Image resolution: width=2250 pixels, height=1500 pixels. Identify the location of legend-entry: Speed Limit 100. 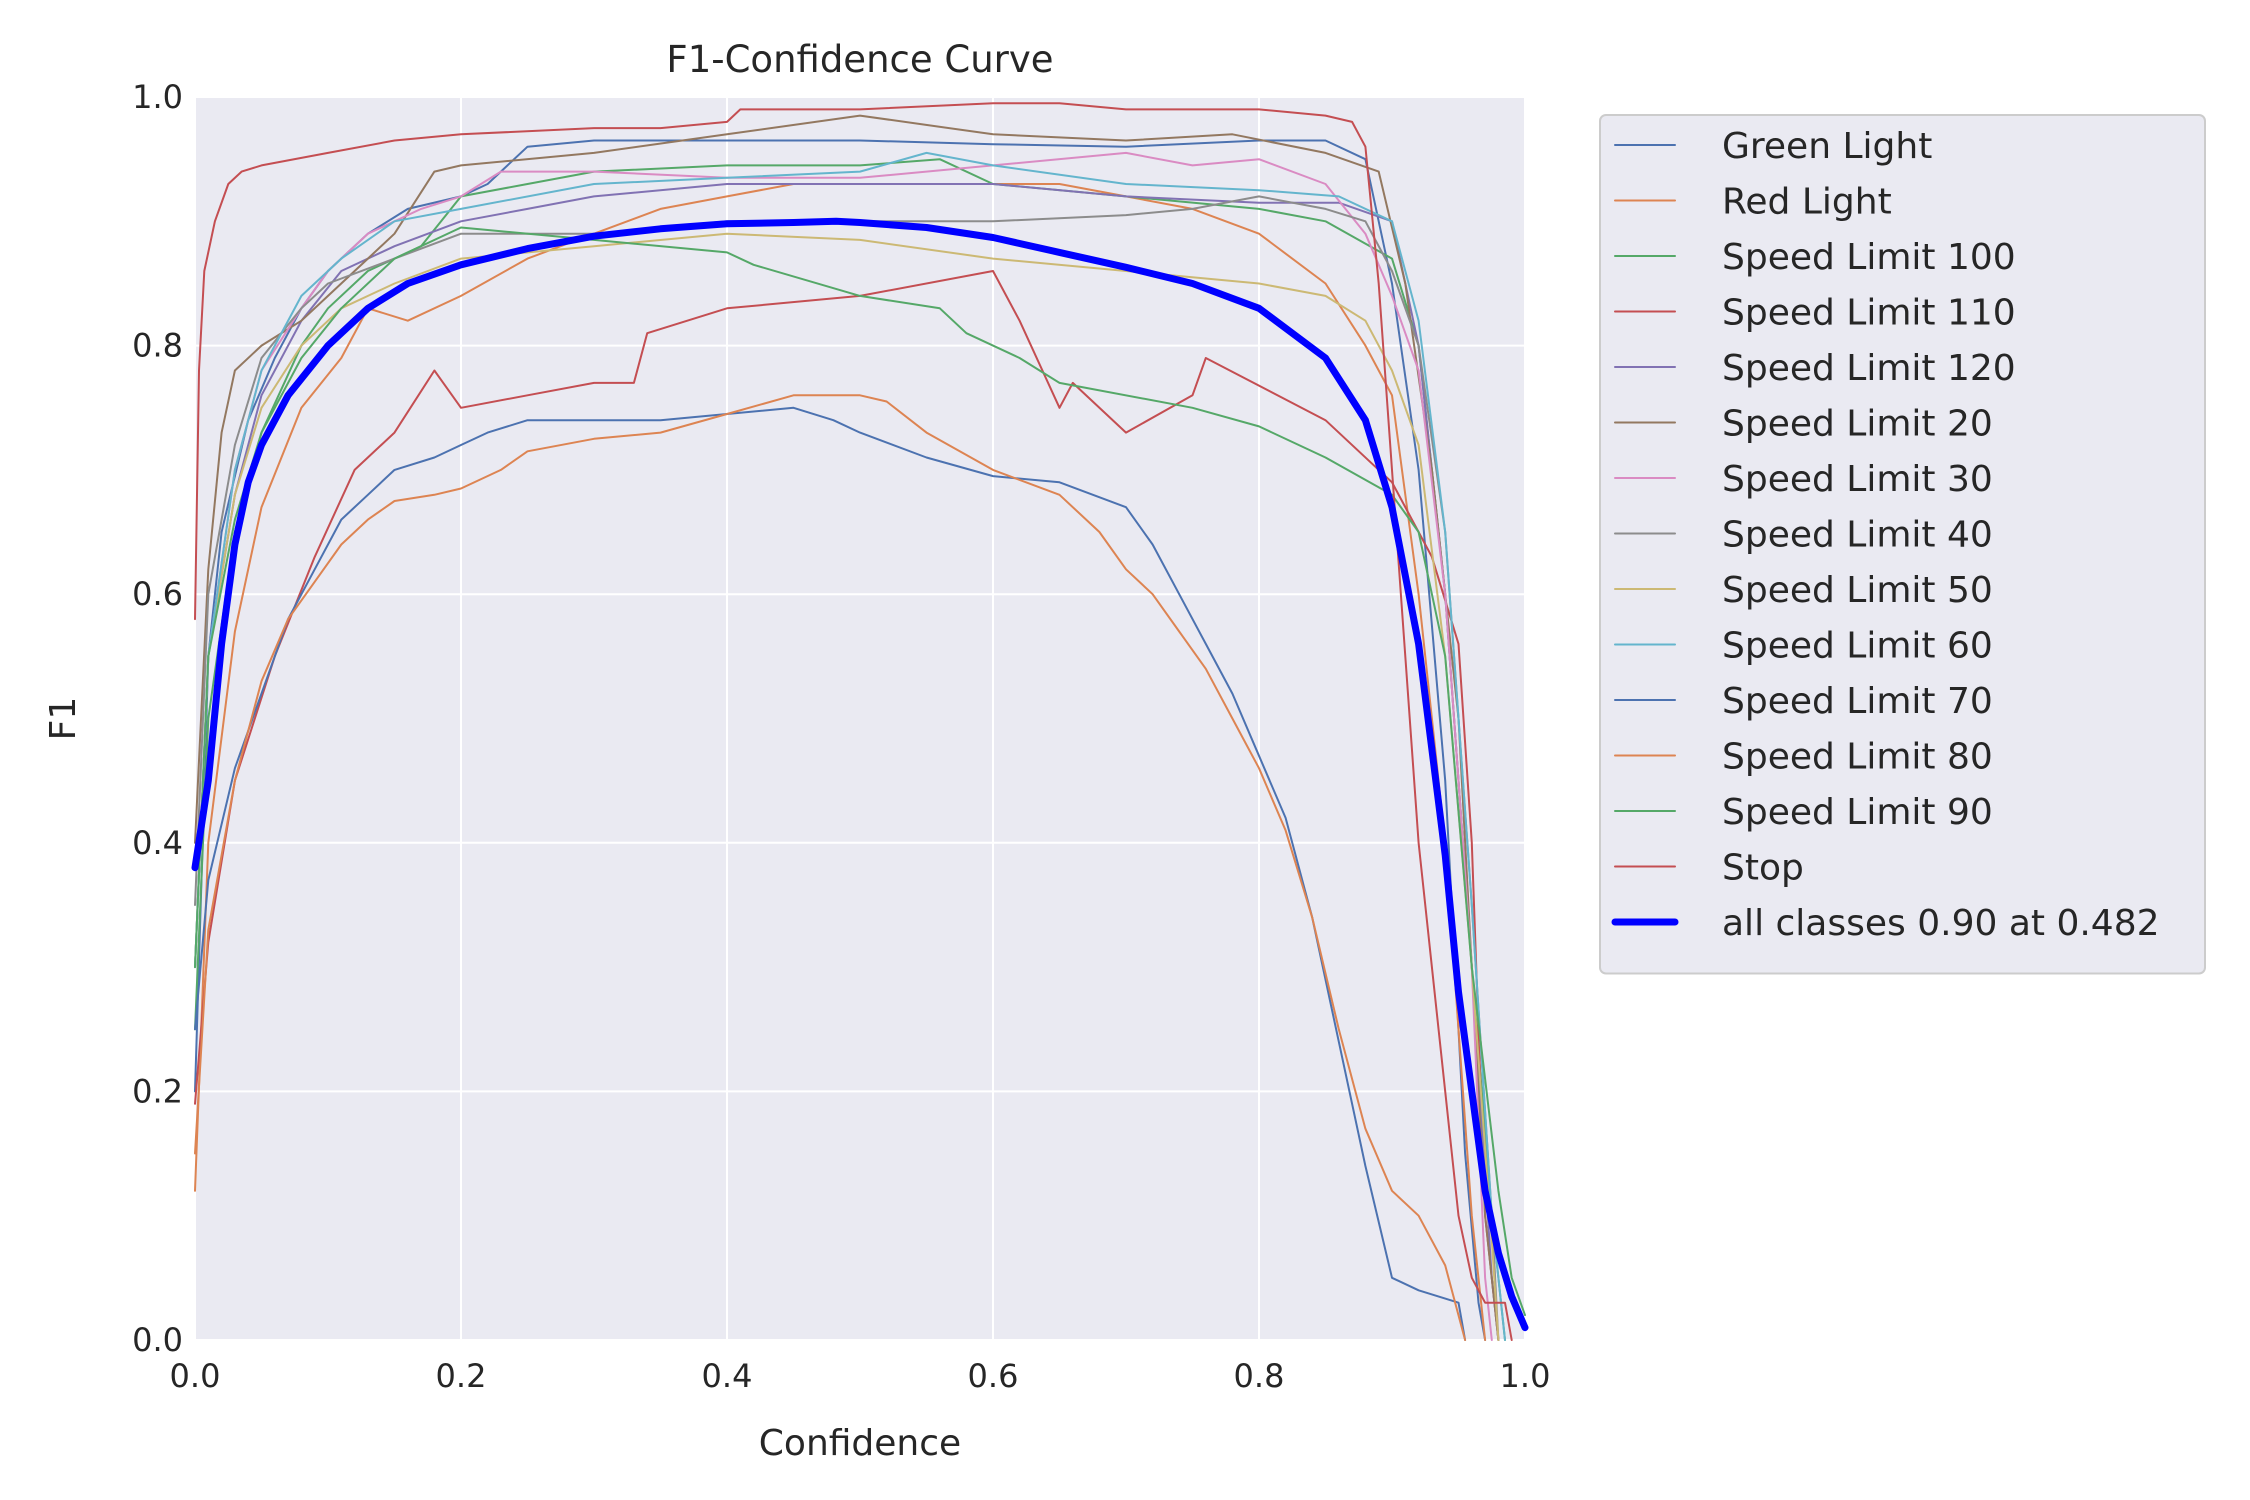
(1869, 257).